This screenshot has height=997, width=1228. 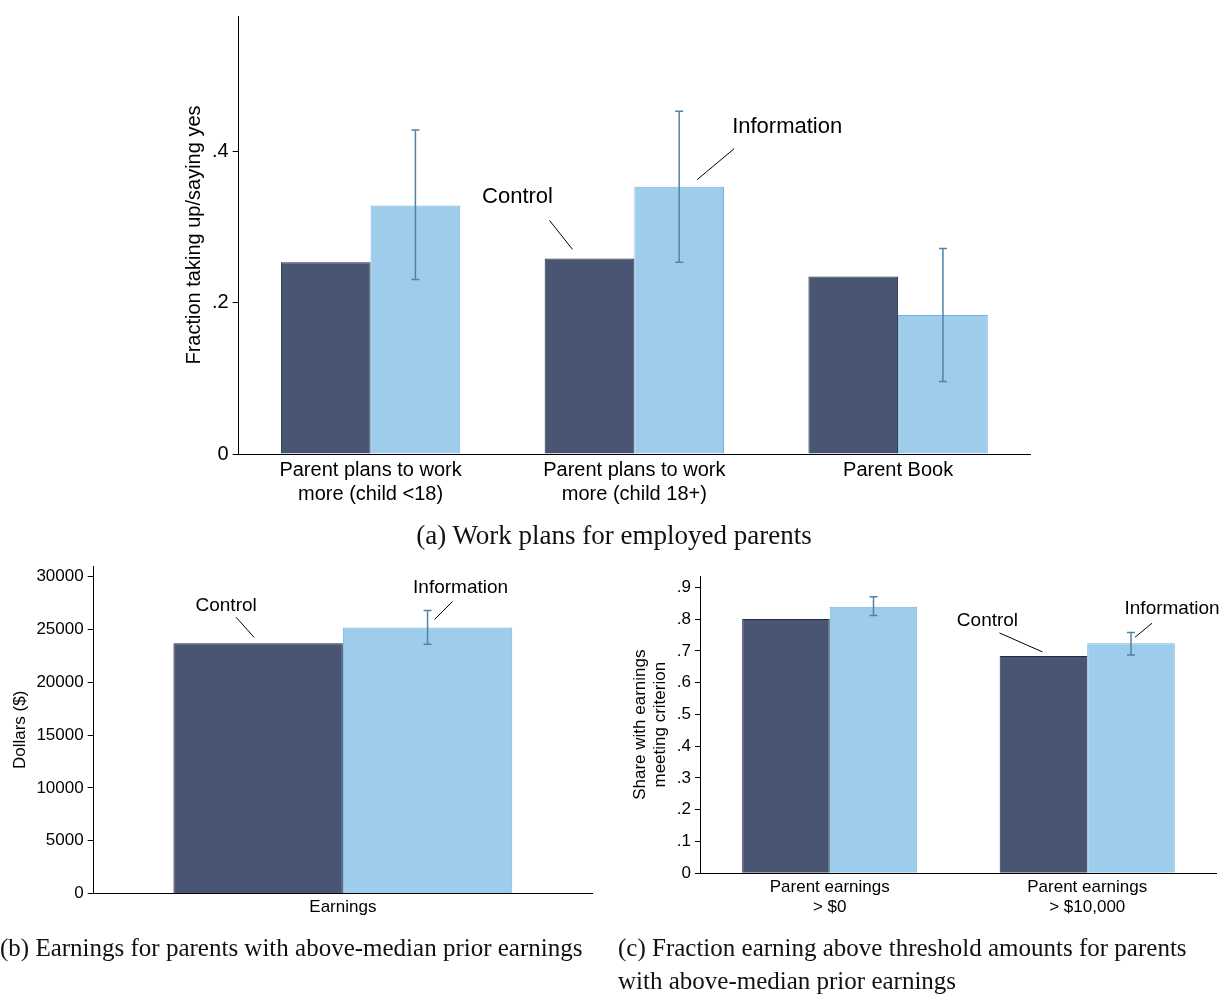 What do you see at coordinates (192, 235) in the screenshot?
I see `y-axis-title: Fraction taking up/saying yes` at bounding box center [192, 235].